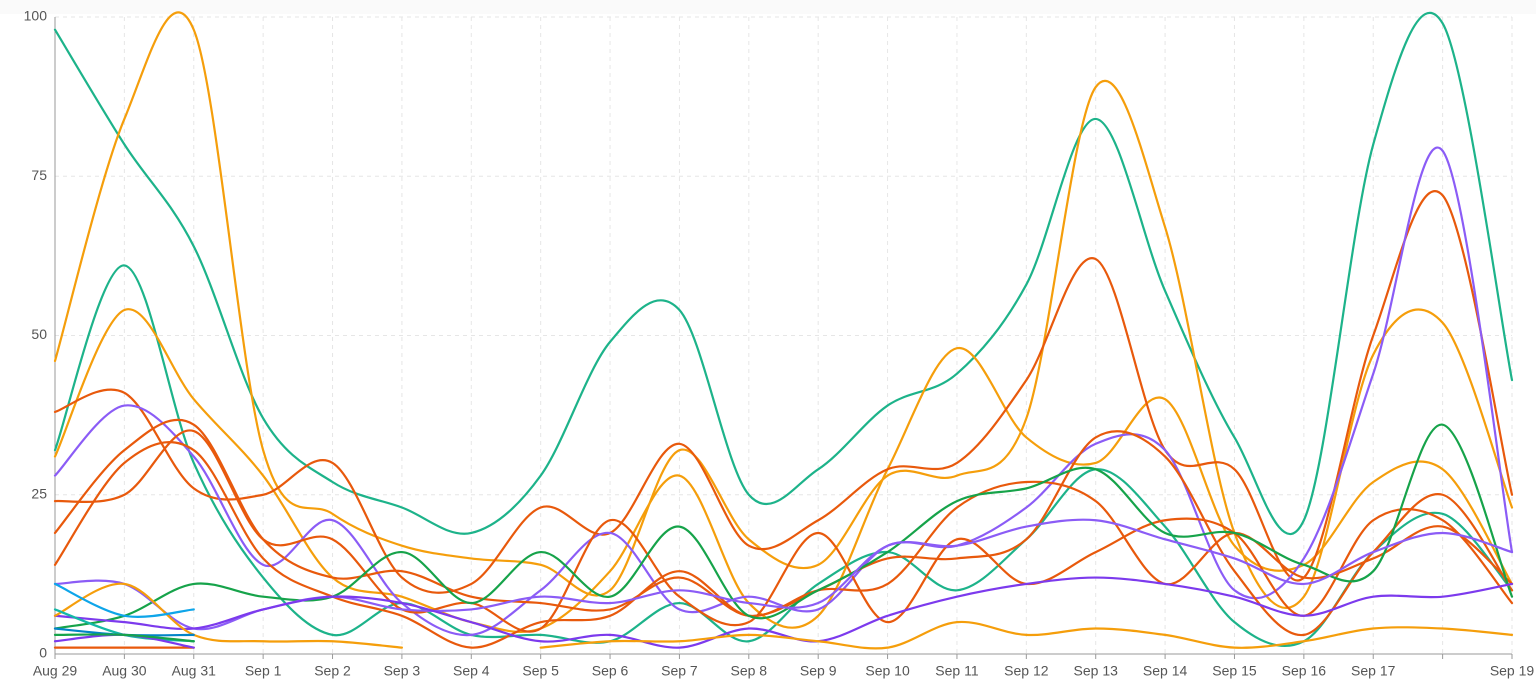  What do you see at coordinates (957, 671) in the screenshot?
I see `x-tick-label: Sep 11` at bounding box center [957, 671].